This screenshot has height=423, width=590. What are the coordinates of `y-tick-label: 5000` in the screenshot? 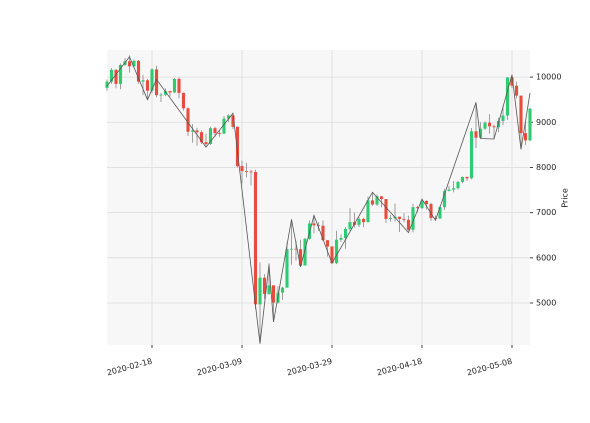 It's located at (546, 302).